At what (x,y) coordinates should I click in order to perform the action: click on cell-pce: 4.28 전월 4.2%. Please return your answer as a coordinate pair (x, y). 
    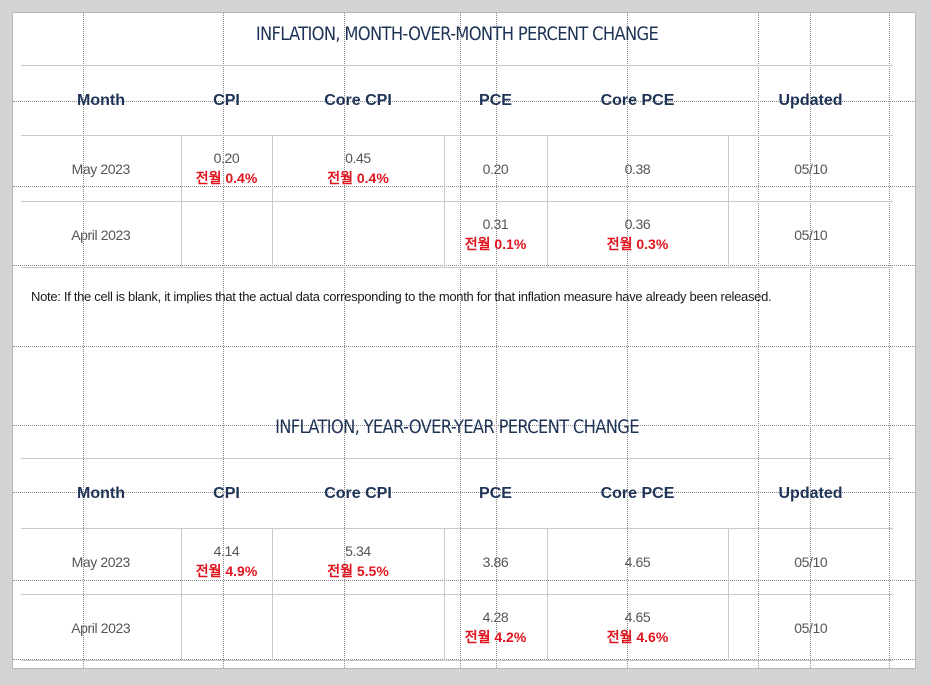
    Looking at the image, I should click on (495, 627).